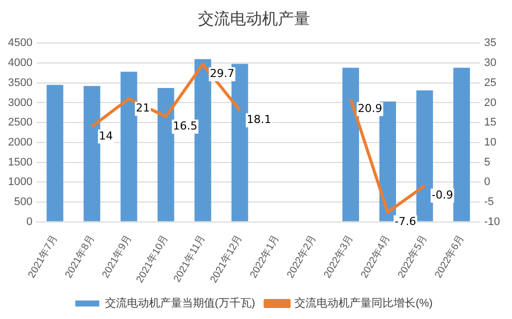 Image resolution: width=512 pixels, height=319 pixels. Describe the element at coordinates (20, 102) in the screenshot. I see `y-tick-label: 3000` at that location.